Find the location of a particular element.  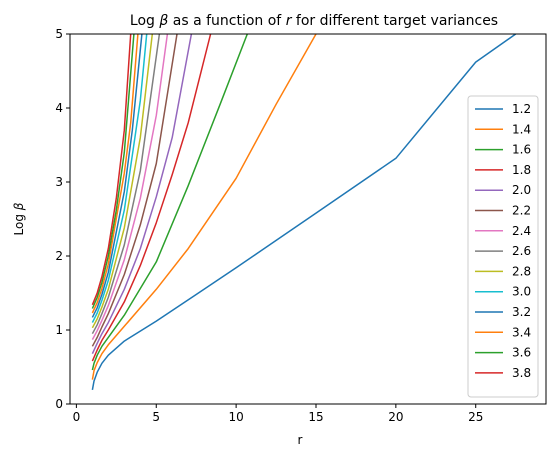

legend-label-2.0: 2.0 is located at coordinates (521, 190).